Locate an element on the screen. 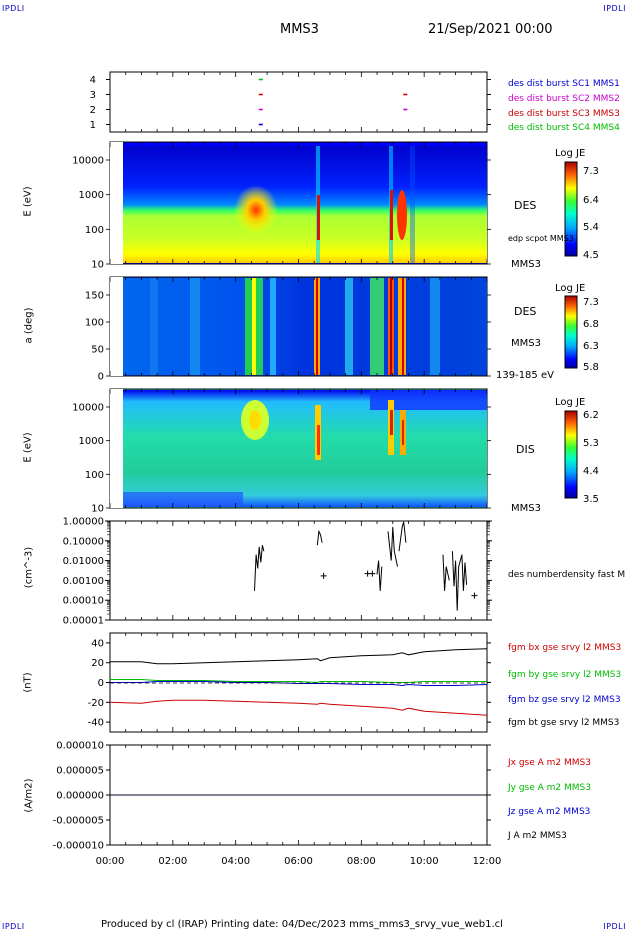 Image resolution: width=630 pixels, height=934 pixels. fgm-y-tick-label: 20 is located at coordinates (97, 663).